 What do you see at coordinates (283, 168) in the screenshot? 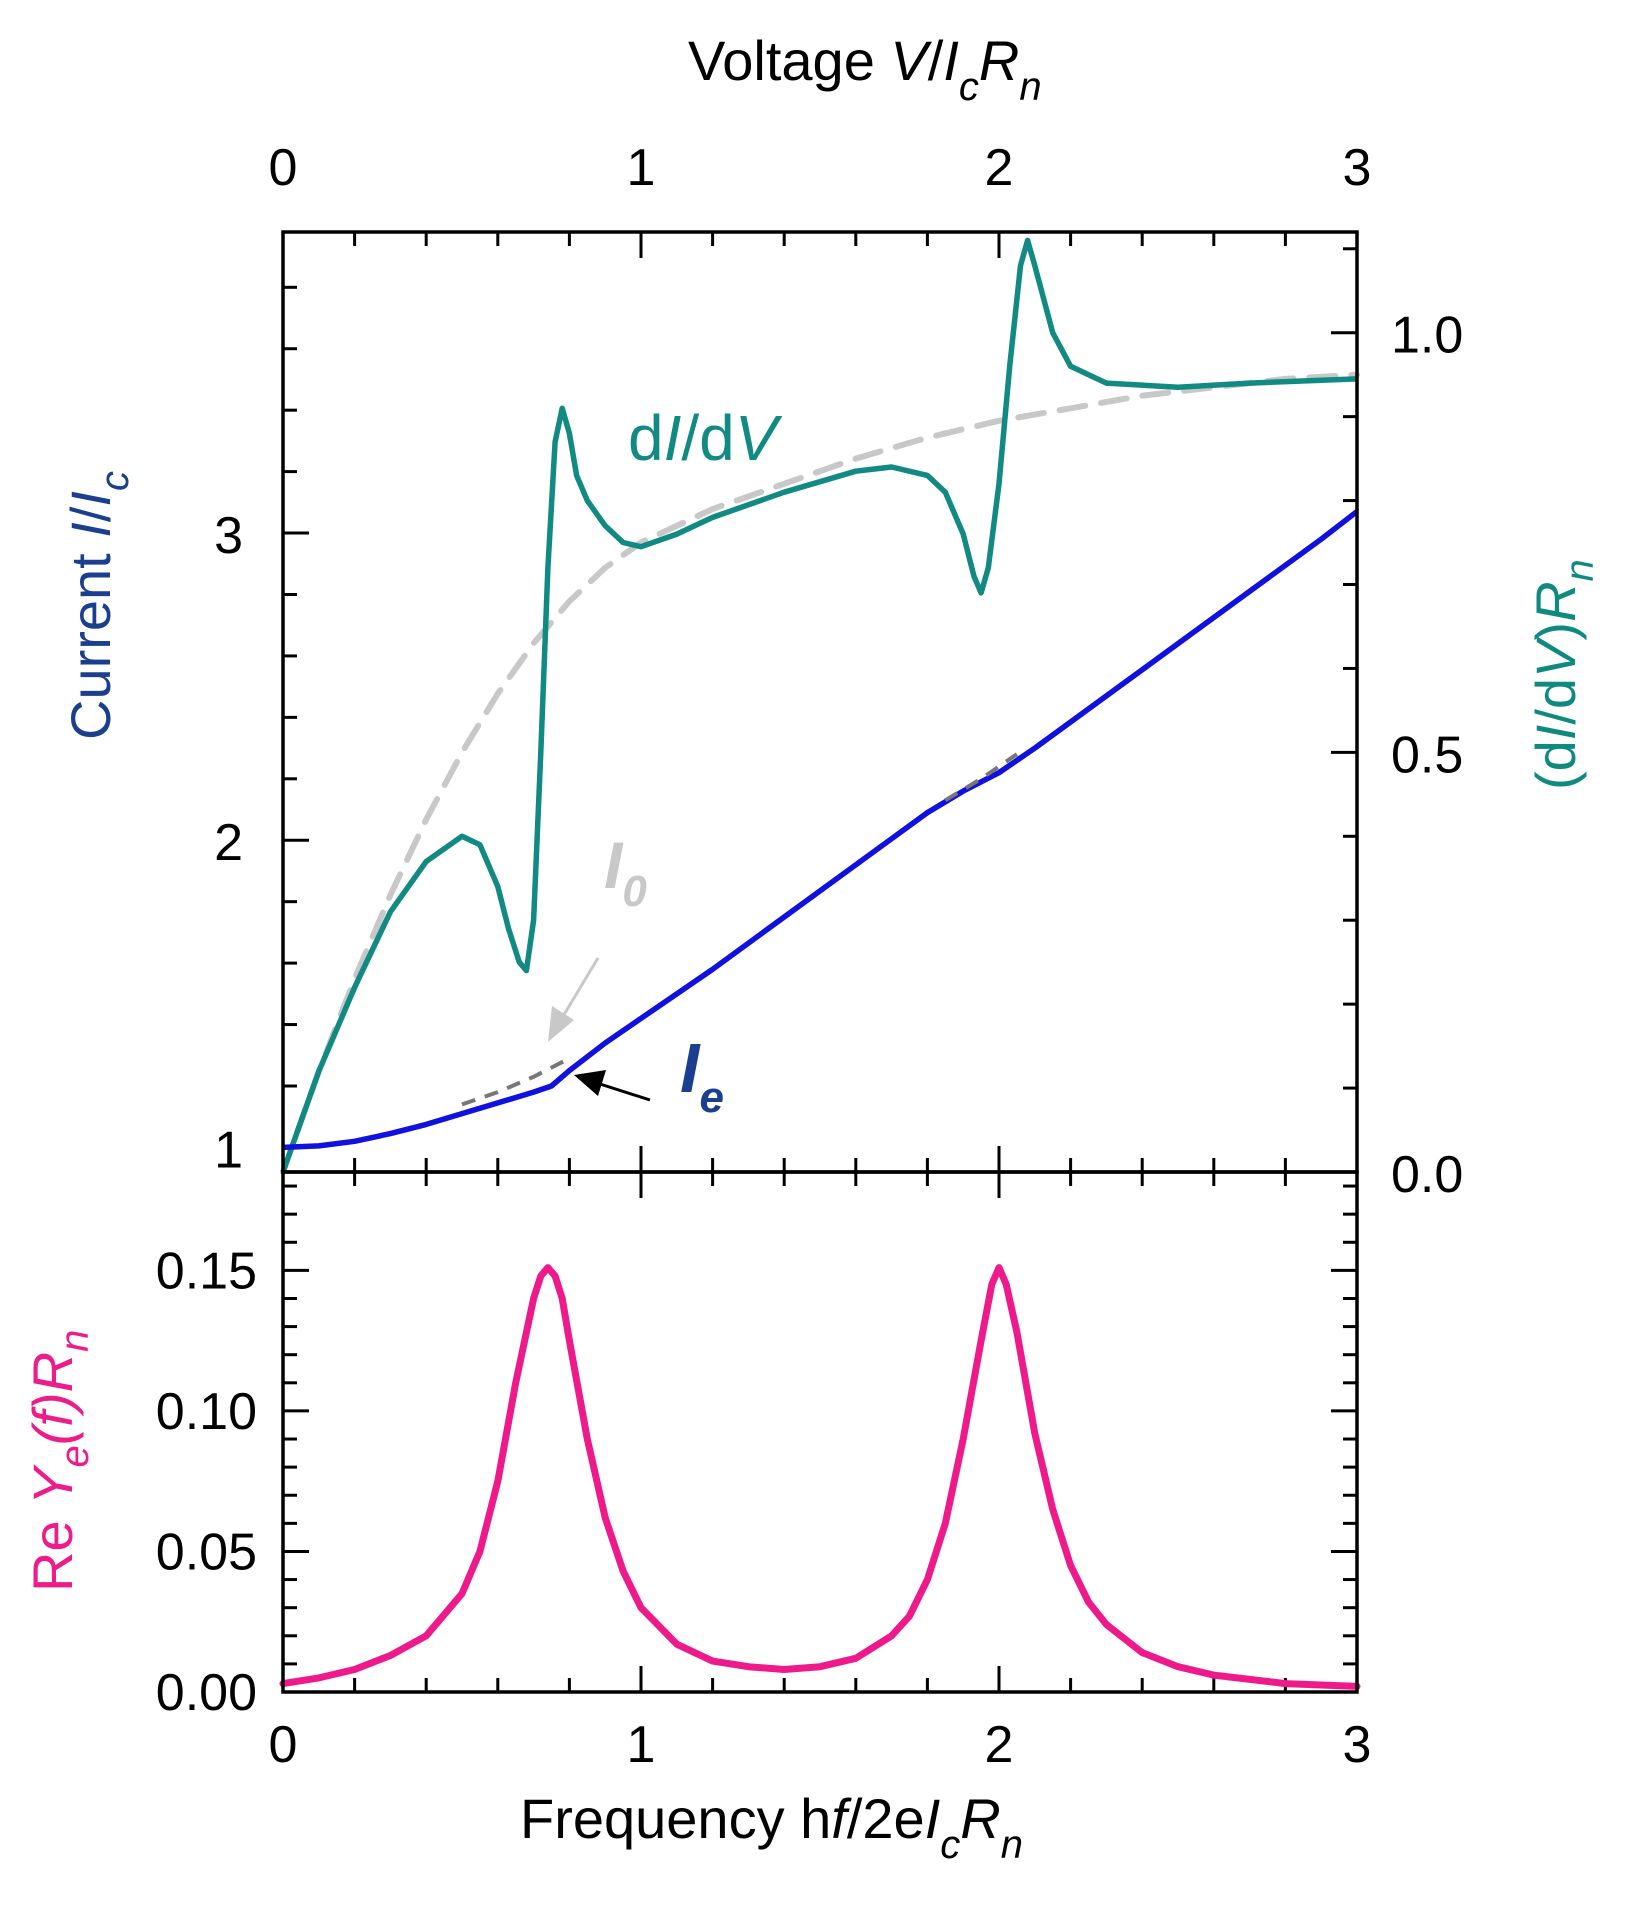
I see `top-x-tick-label: 0` at bounding box center [283, 168].